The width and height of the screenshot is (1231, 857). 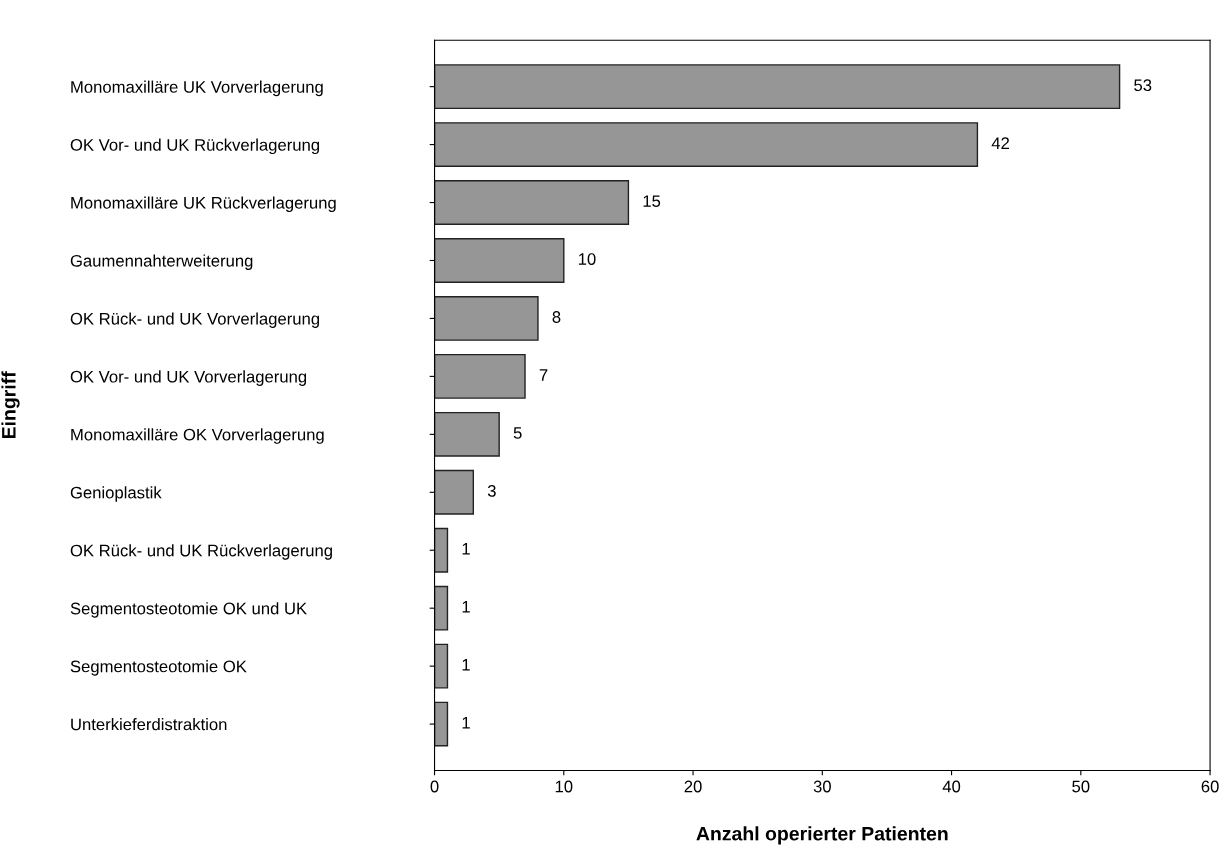 What do you see at coordinates (587, 259) in the screenshot?
I see `data-label: 10` at bounding box center [587, 259].